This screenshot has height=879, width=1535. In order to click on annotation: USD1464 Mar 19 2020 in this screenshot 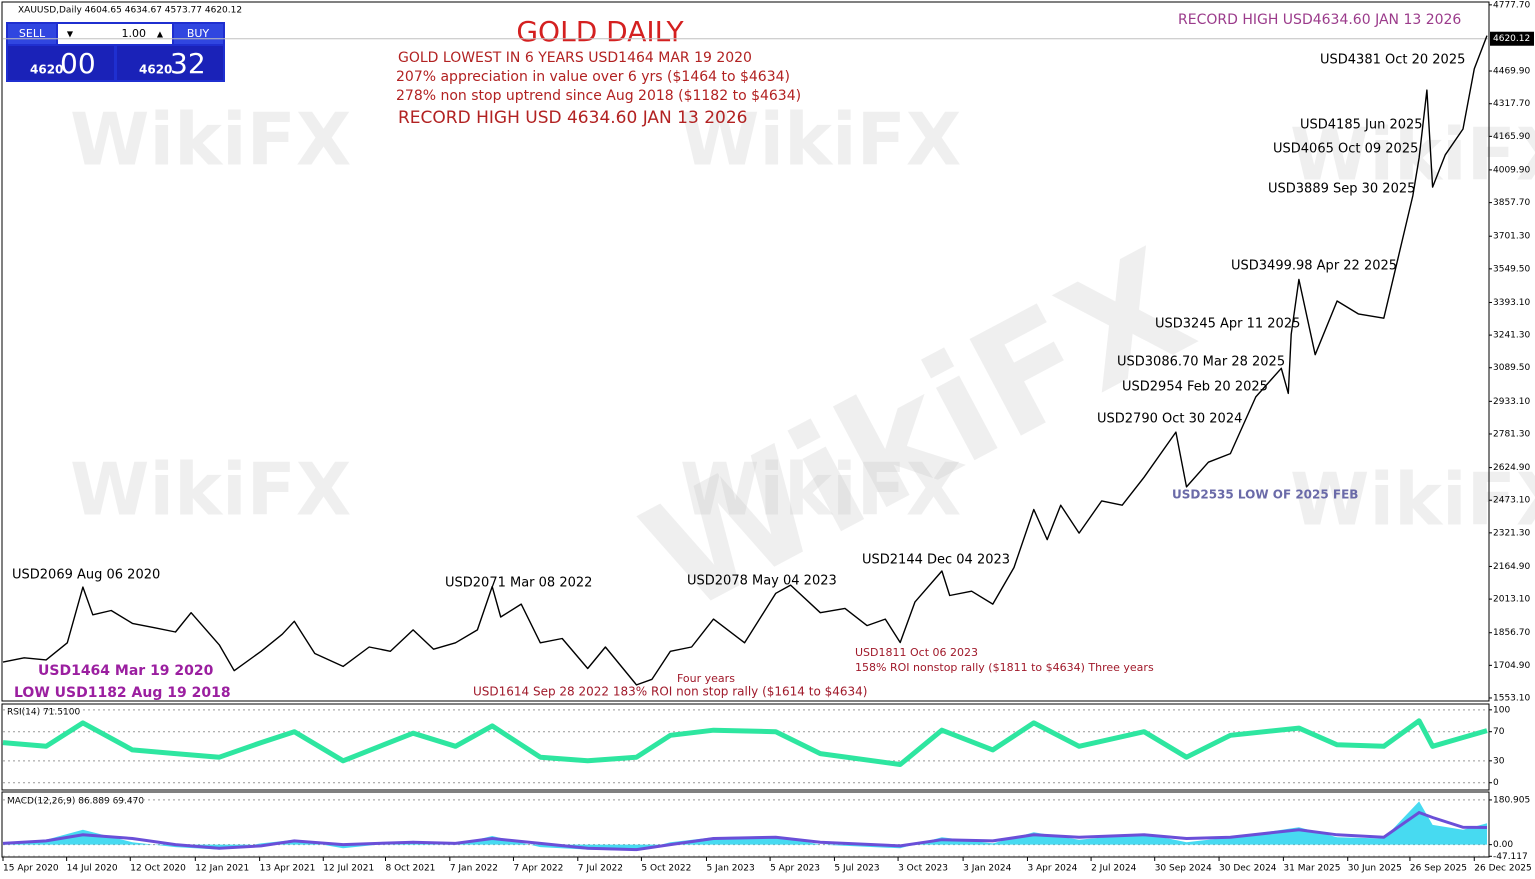, I will do `click(126, 671)`.